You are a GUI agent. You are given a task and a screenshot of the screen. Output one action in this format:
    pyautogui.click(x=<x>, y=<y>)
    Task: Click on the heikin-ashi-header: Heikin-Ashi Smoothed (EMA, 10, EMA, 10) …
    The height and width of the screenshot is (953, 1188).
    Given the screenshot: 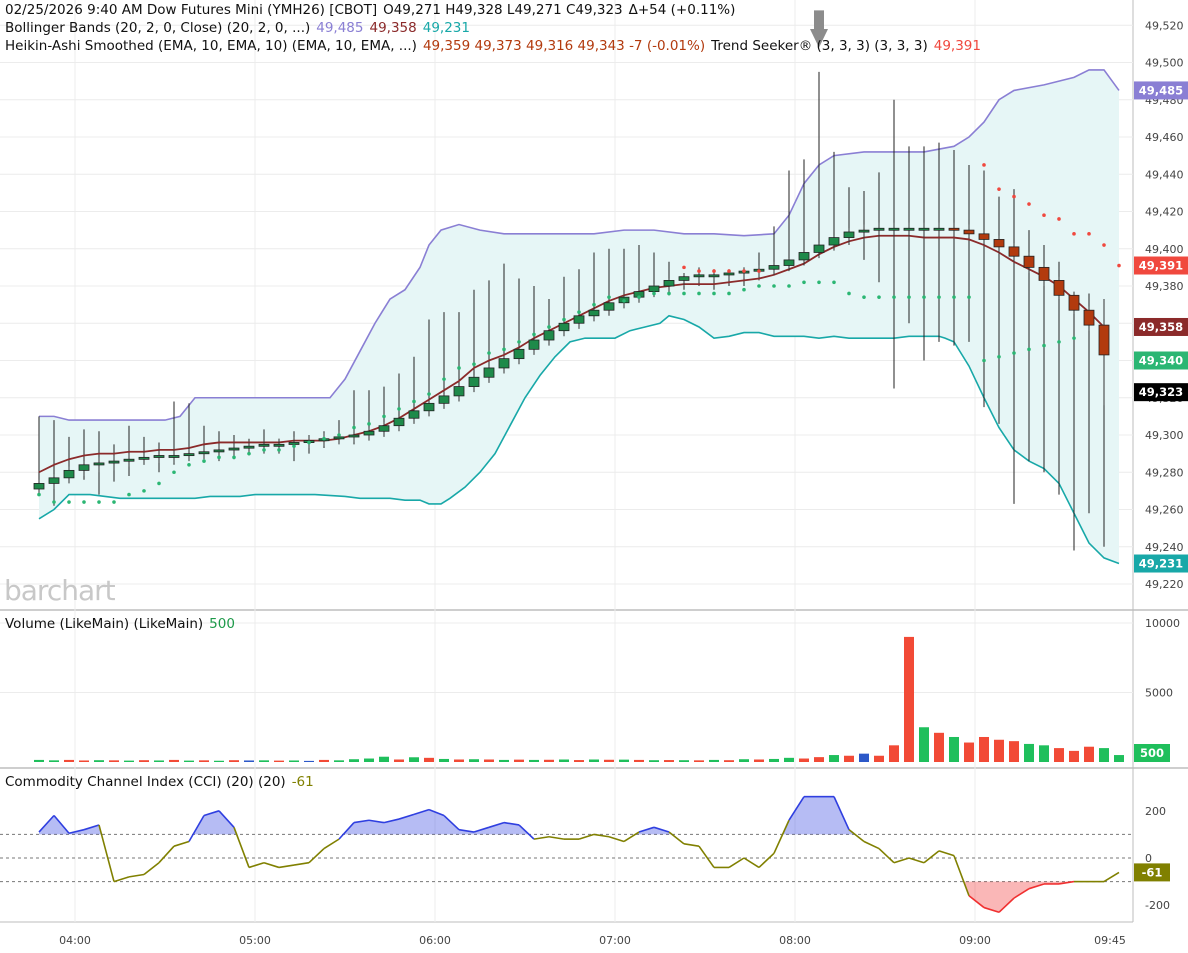 What is the action you would take?
    pyautogui.click(x=496, y=46)
    